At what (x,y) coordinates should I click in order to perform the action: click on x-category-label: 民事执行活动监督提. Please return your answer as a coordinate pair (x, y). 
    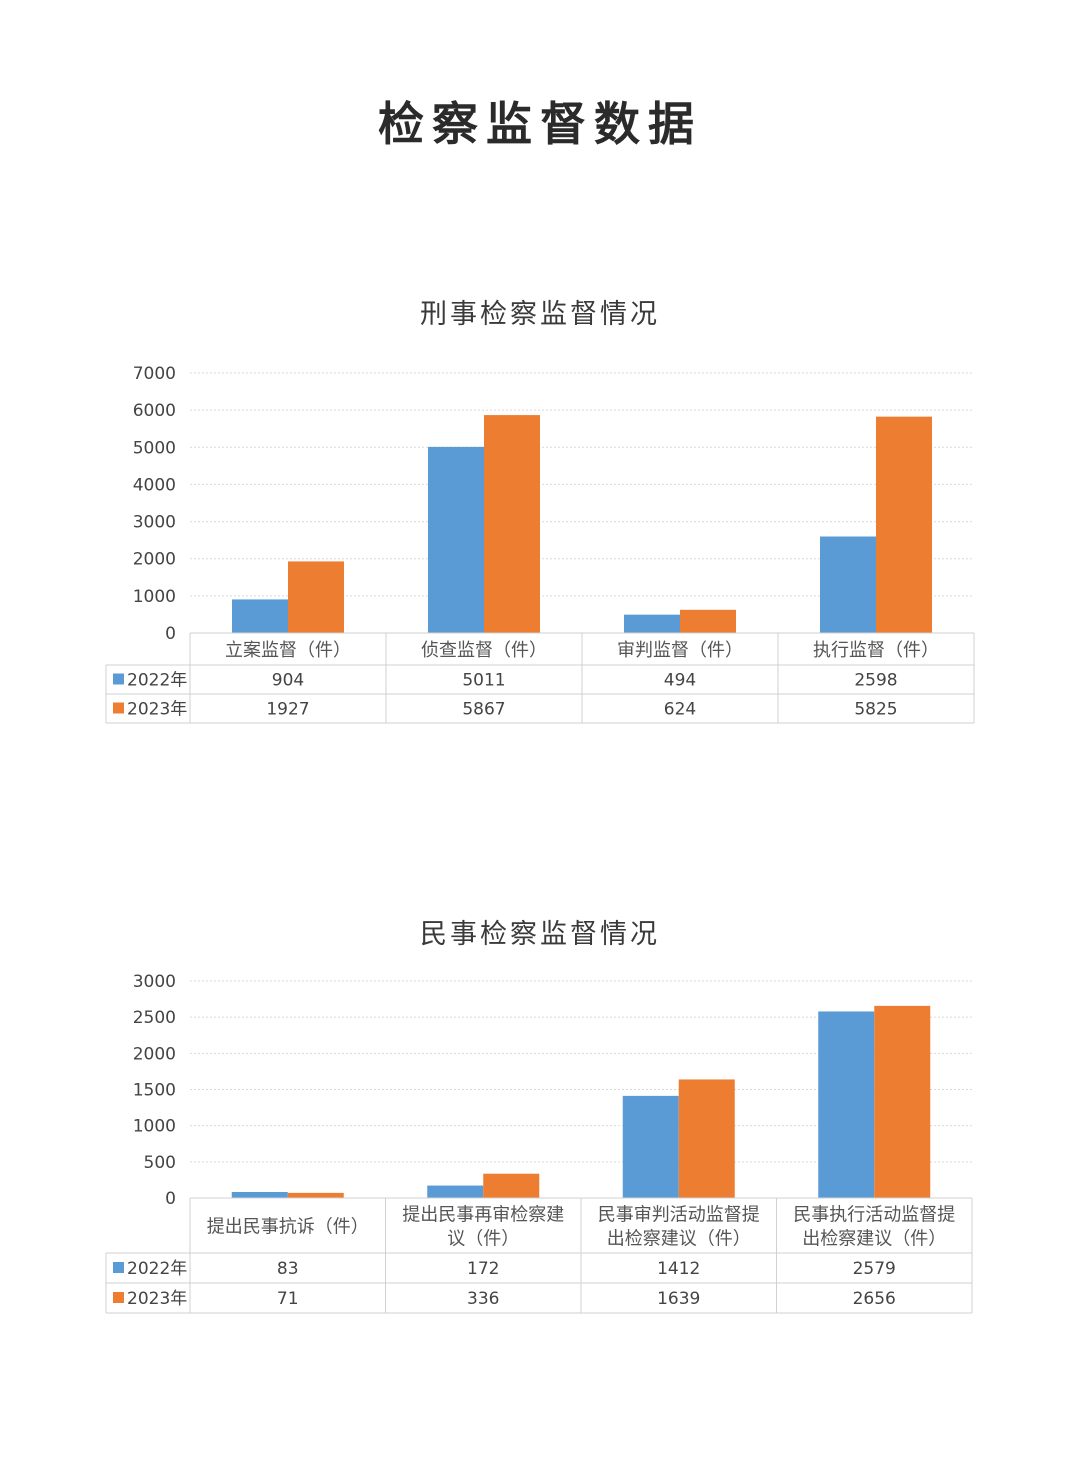
    Looking at the image, I should click on (874, 1215).